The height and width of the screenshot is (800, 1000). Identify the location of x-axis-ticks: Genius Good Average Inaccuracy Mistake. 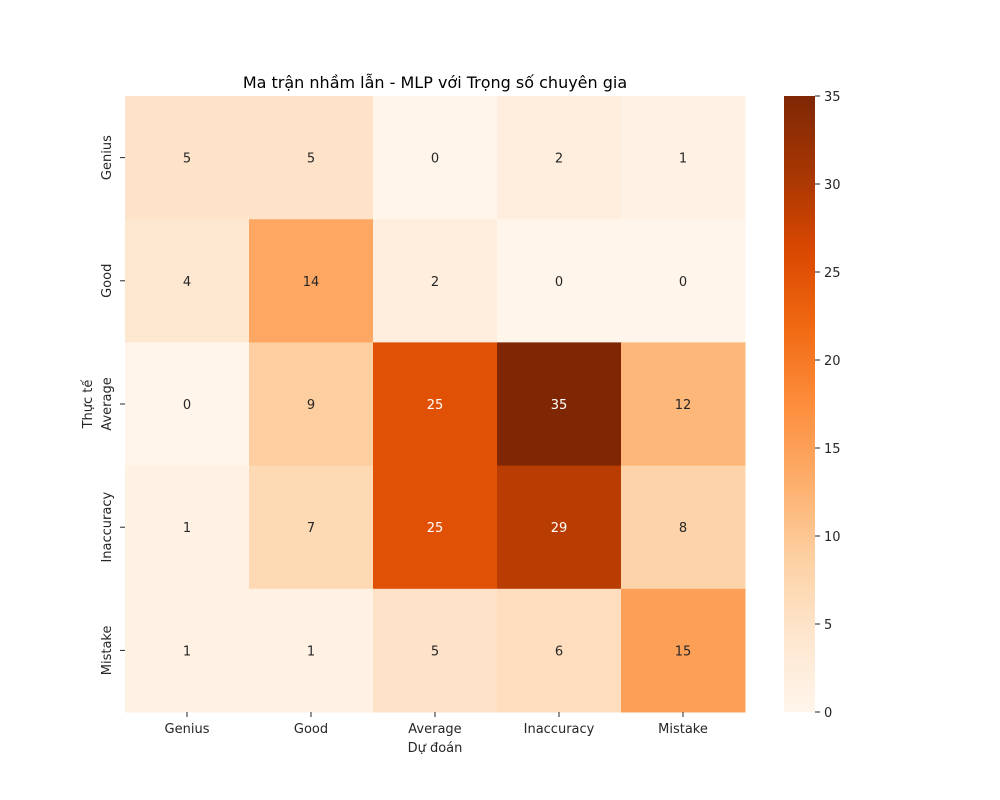
(436, 724).